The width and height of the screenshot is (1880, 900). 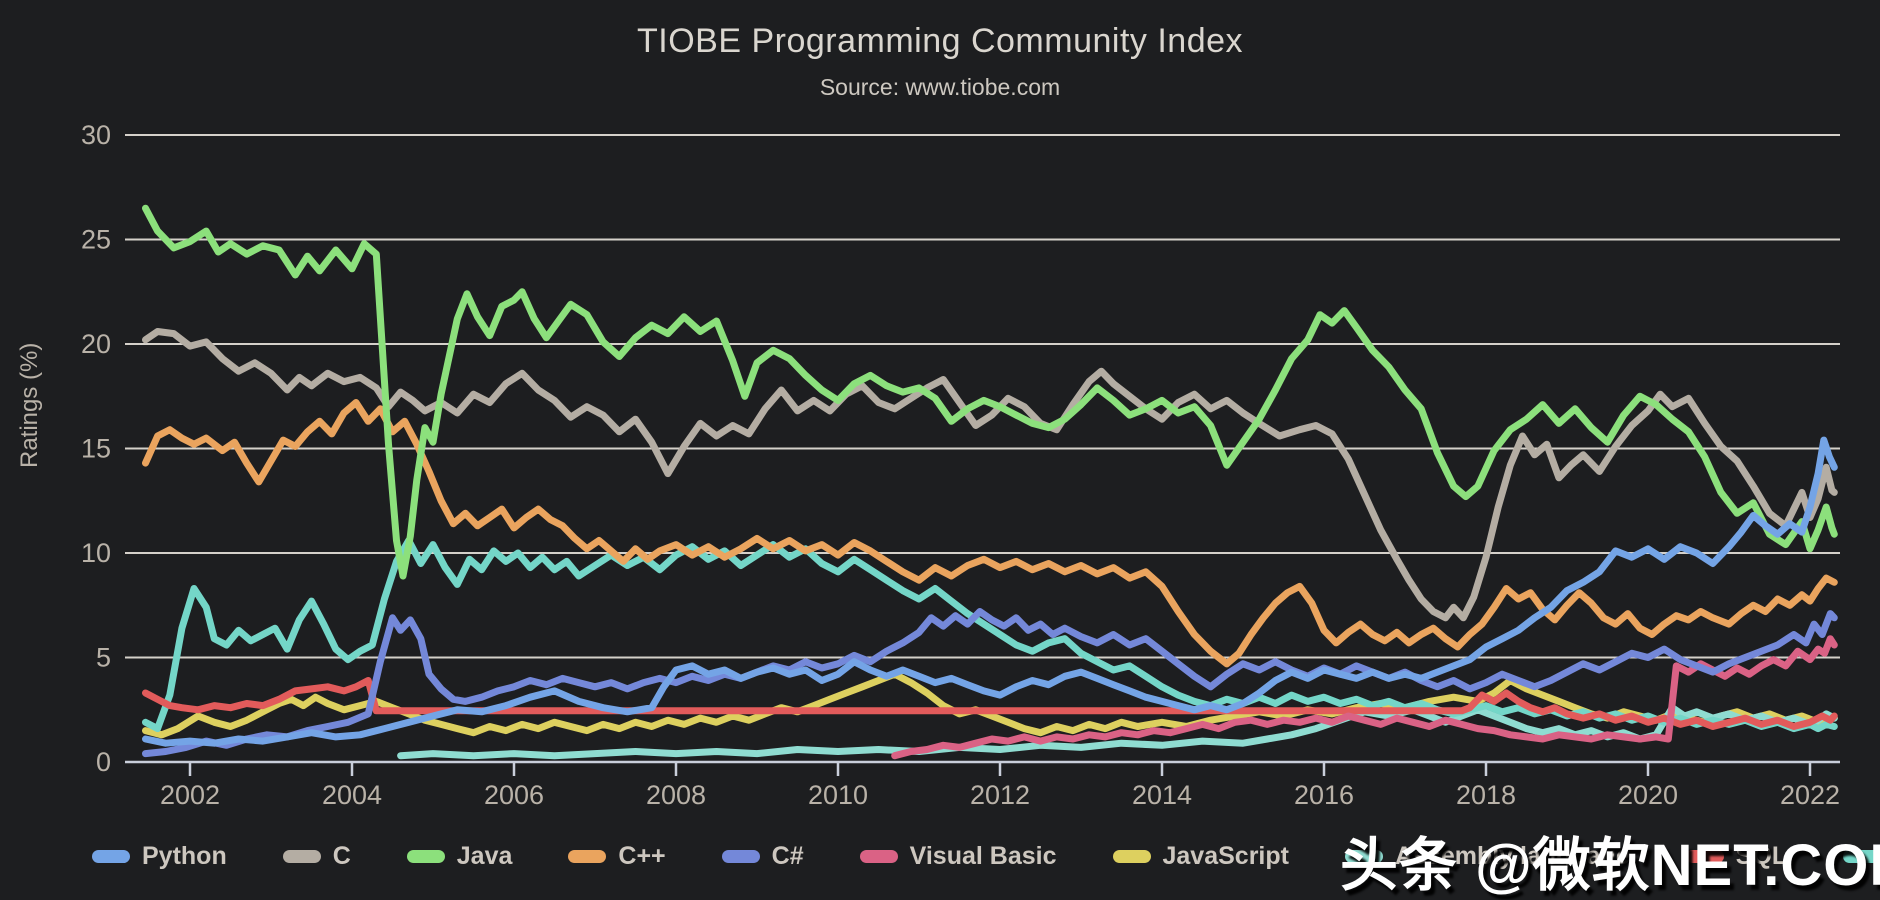 What do you see at coordinates (1486, 795) in the screenshot?
I see `x-tick-label-2018: 2018` at bounding box center [1486, 795].